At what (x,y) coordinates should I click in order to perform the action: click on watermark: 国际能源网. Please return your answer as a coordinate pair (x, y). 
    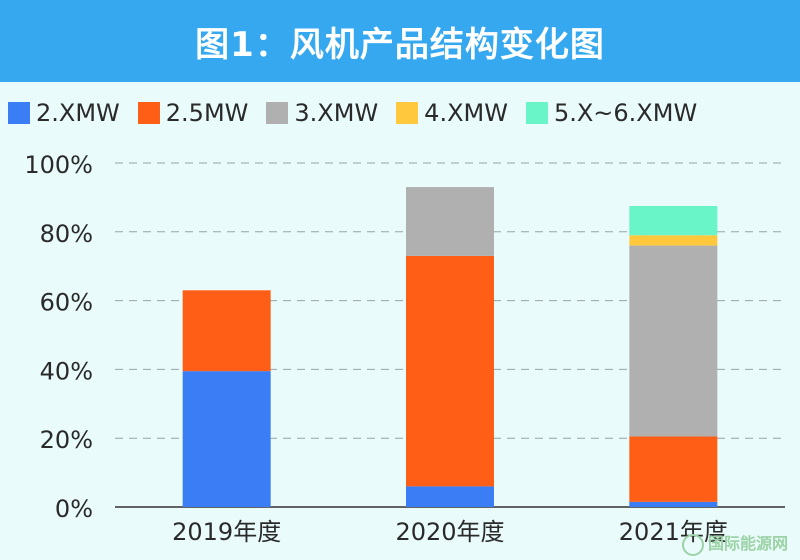
    Looking at the image, I should click on (747, 543).